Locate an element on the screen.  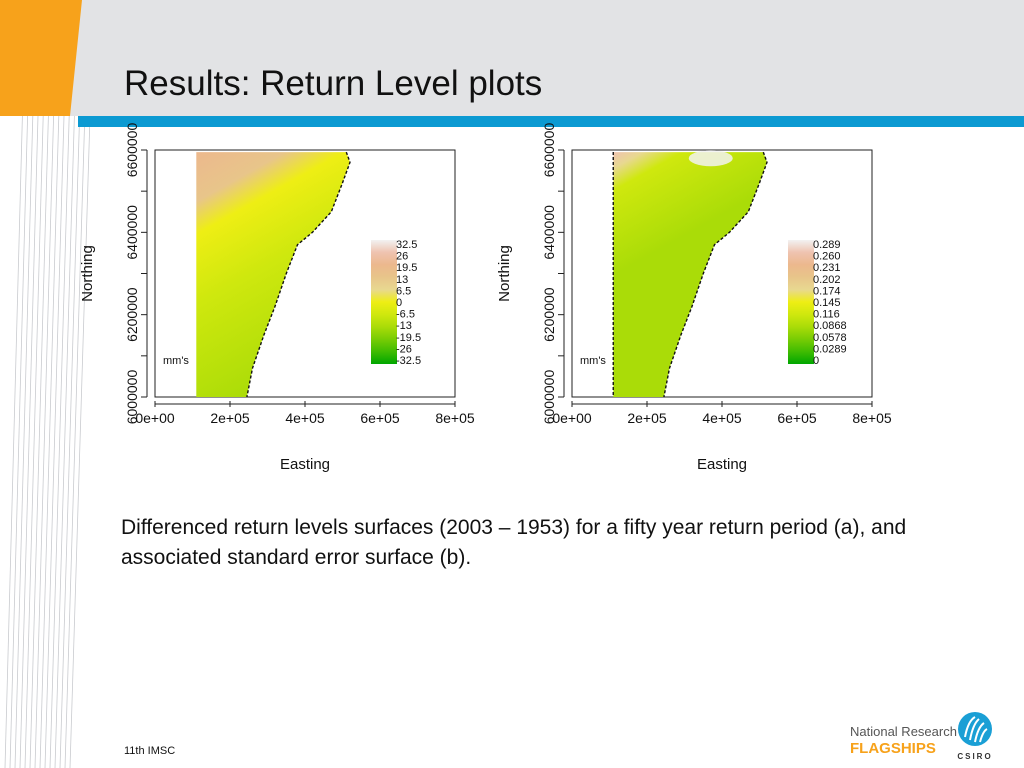
decorative-lines is located at coordinates (47, 441).